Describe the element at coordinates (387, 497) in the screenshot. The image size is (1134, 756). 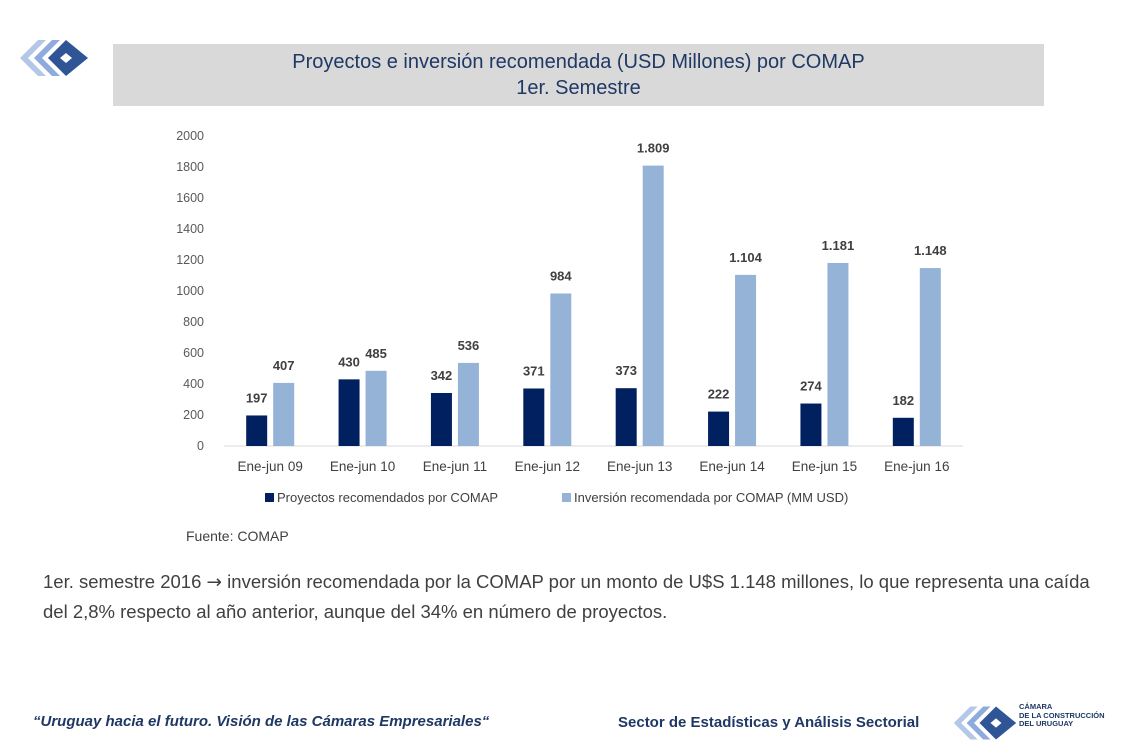
I see `legend-label: Proyectos recomendados por COMAP` at that location.